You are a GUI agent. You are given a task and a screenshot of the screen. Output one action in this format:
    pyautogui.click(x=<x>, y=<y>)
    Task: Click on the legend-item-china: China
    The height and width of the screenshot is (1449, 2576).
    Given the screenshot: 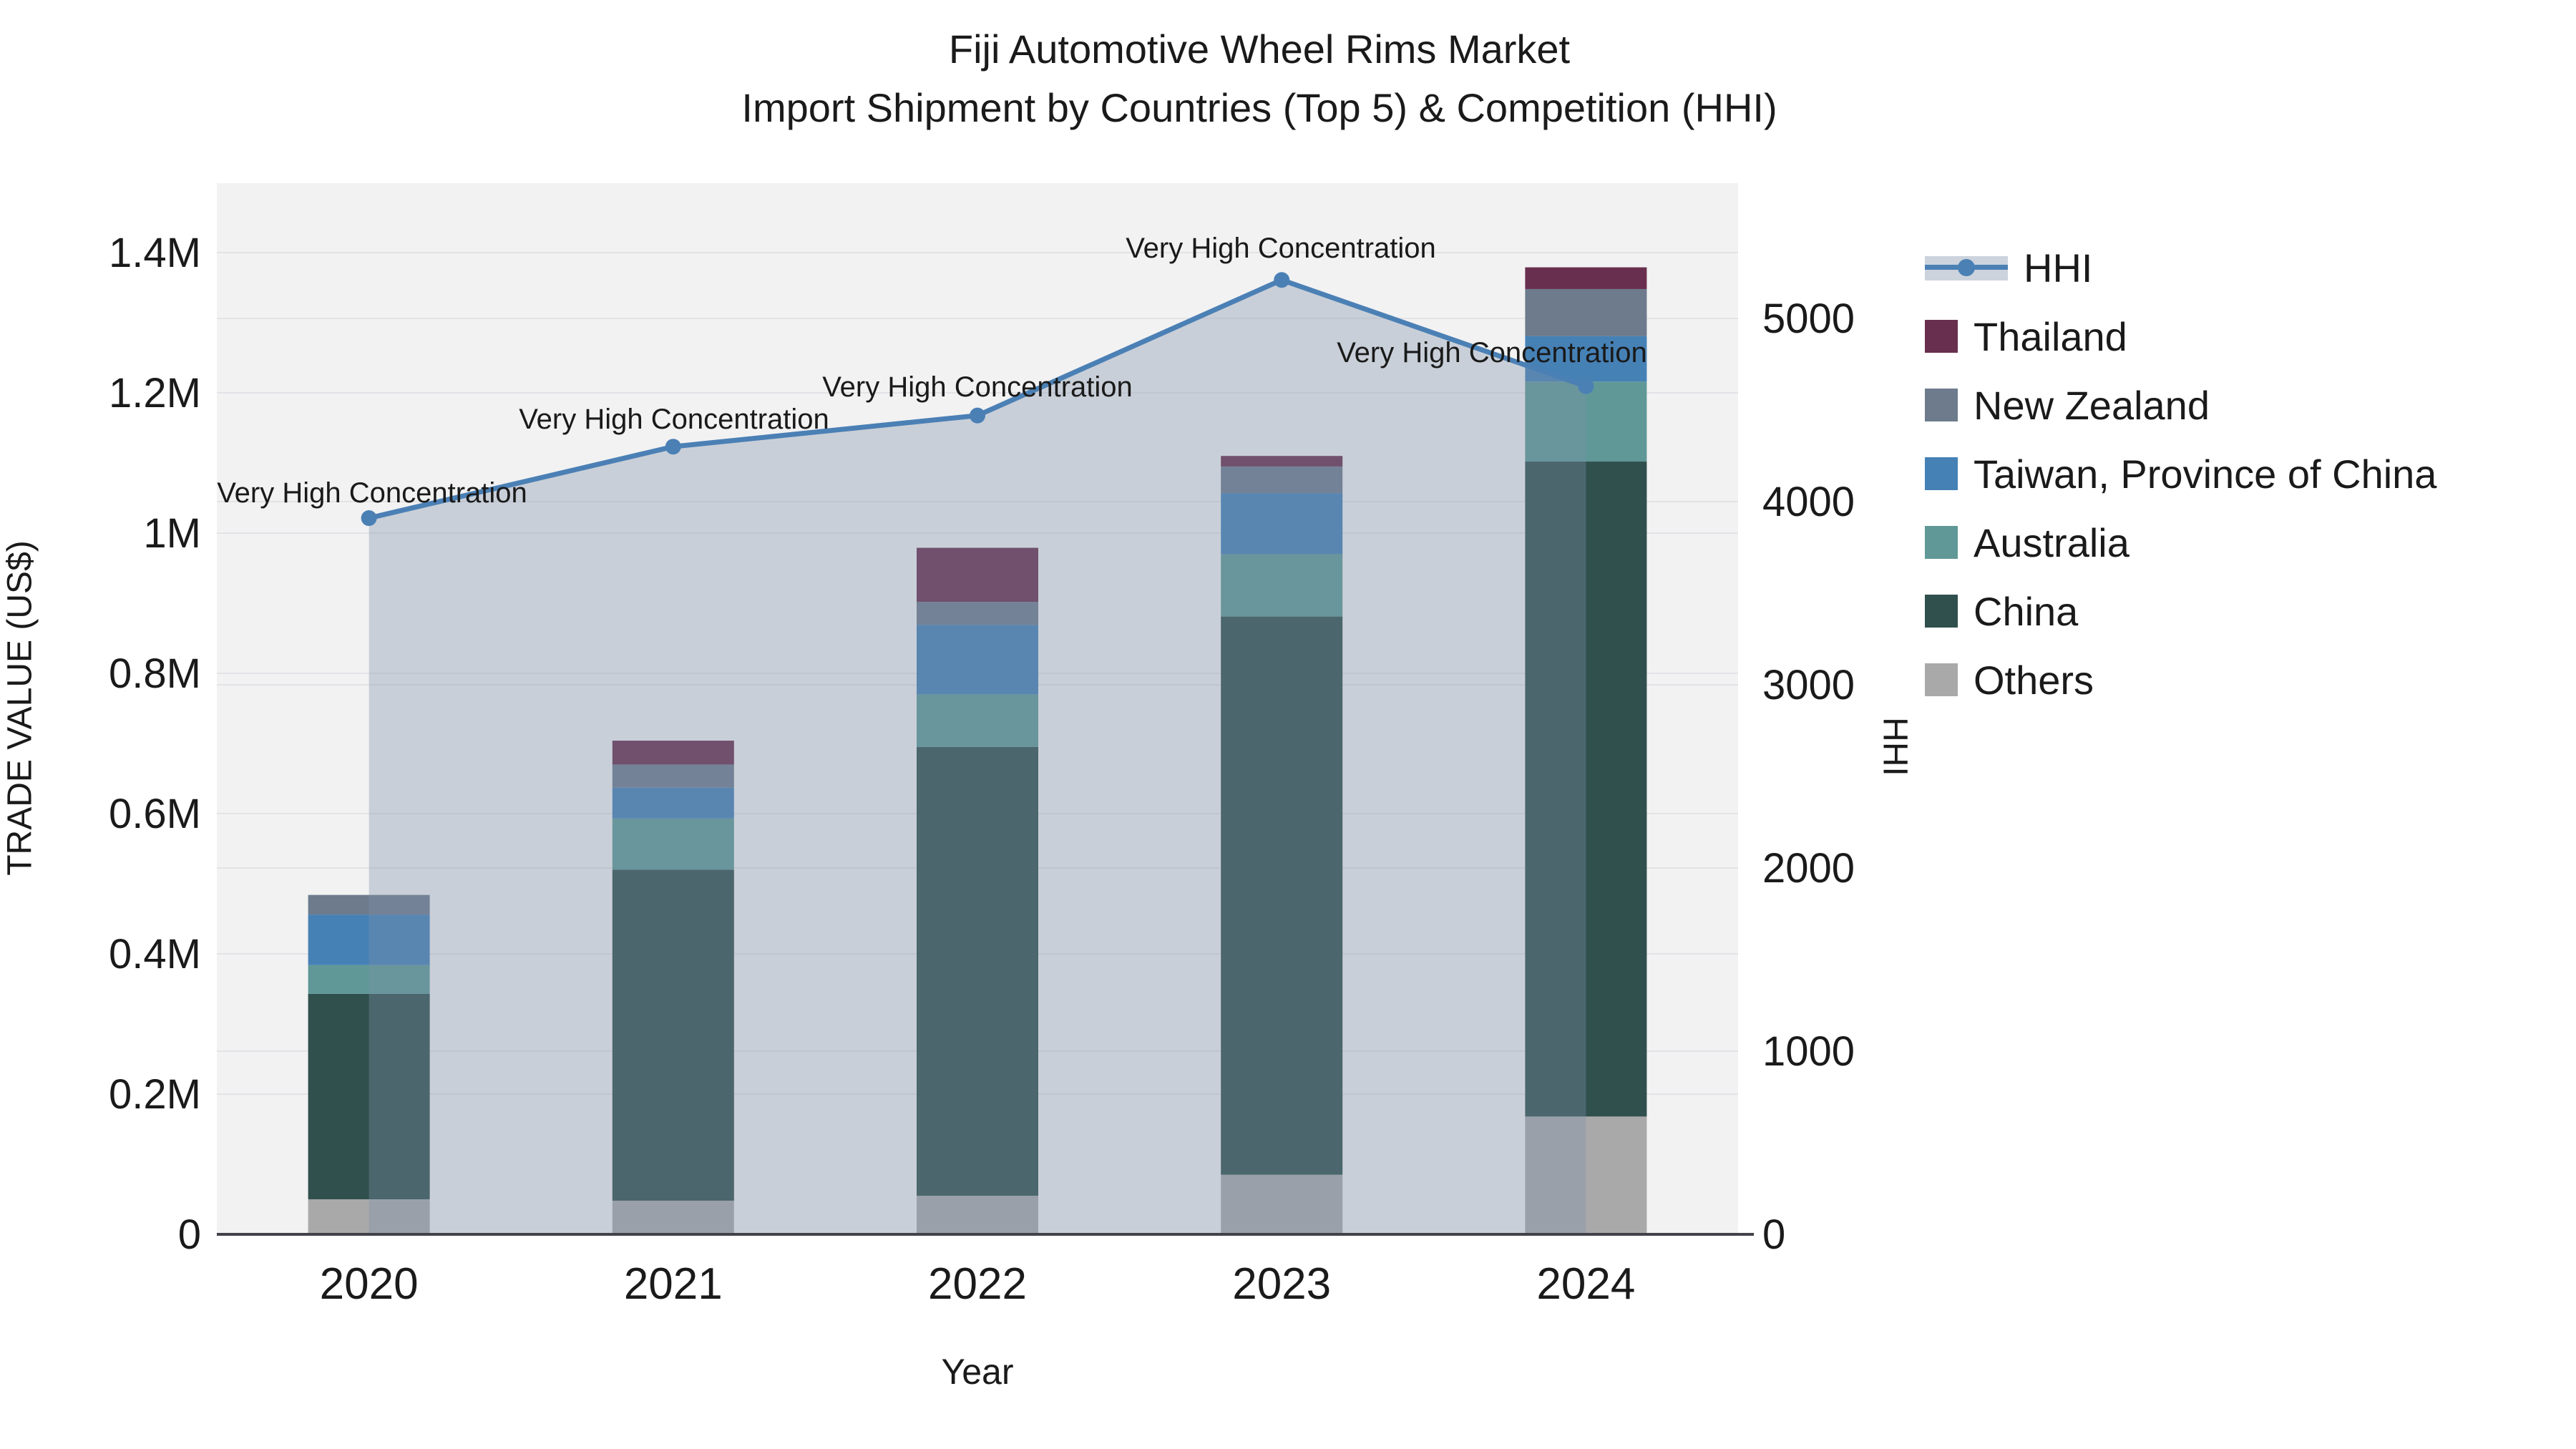 What is the action you would take?
    pyautogui.click(x=2180, y=611)
    